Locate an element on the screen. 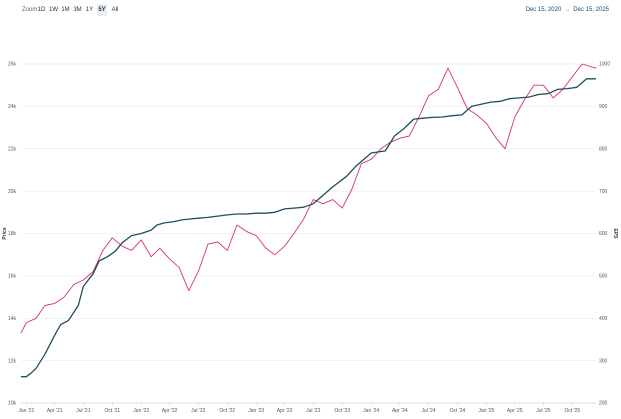  x-tick-label: Jan '23 is located at coordinates (256, 411).